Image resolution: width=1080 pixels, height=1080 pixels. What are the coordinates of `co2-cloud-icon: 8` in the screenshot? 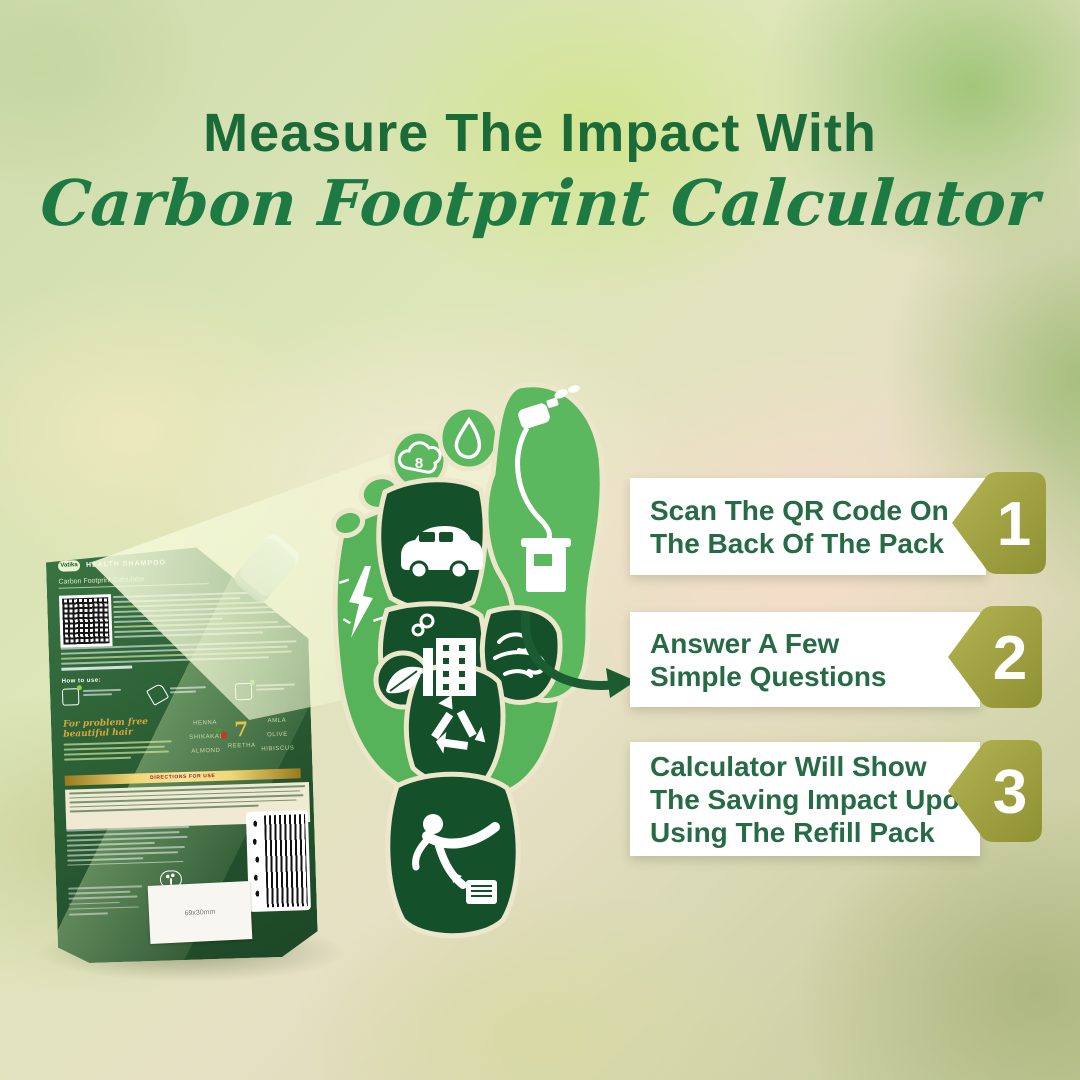 It's located at (420, 457).